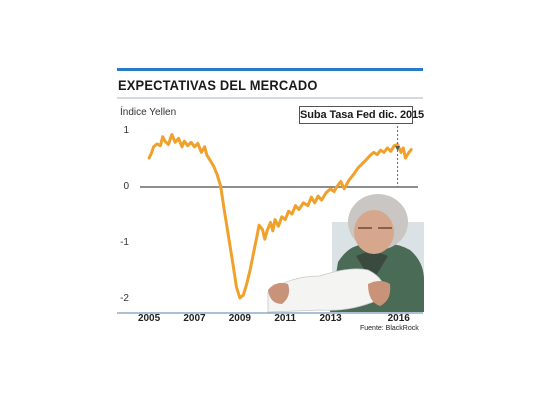  What do you see at coordinates (126, 130) in the screenshot?
I see `y-tick-label: 1` at bounding box center [126, 130].